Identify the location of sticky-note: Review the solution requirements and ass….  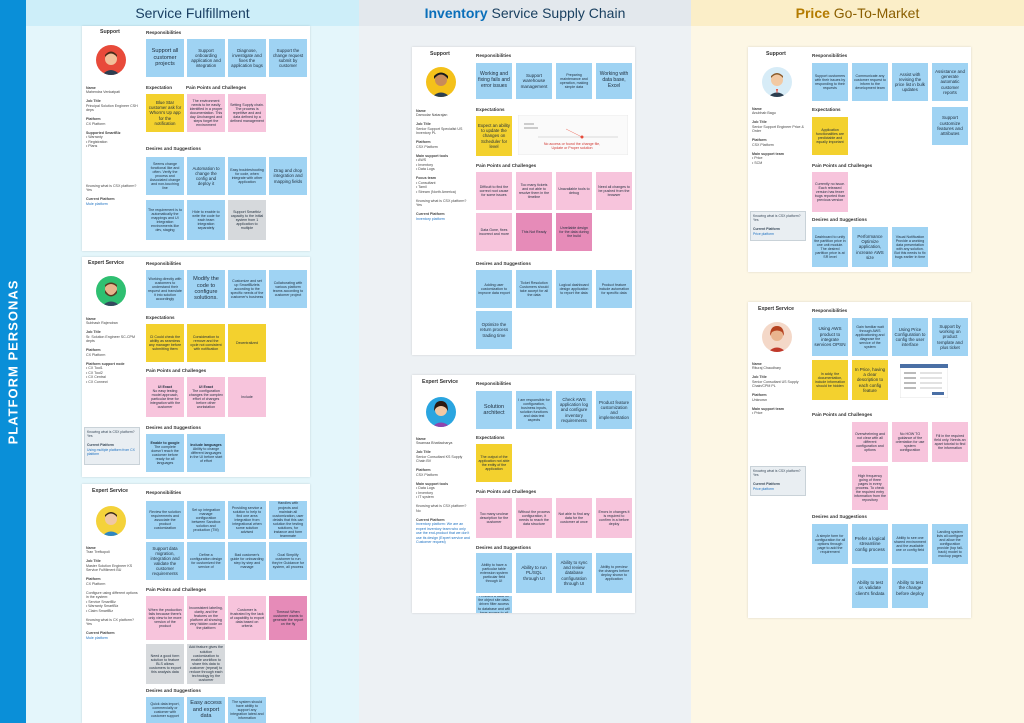
(165, 520).